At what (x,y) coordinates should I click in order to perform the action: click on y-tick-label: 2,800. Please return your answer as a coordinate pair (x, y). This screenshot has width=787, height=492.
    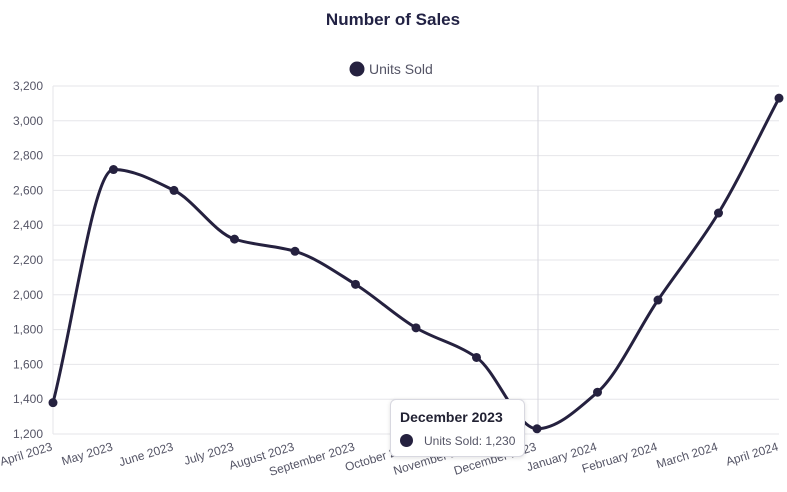
    Looking at the image, I should click on (28, 156).